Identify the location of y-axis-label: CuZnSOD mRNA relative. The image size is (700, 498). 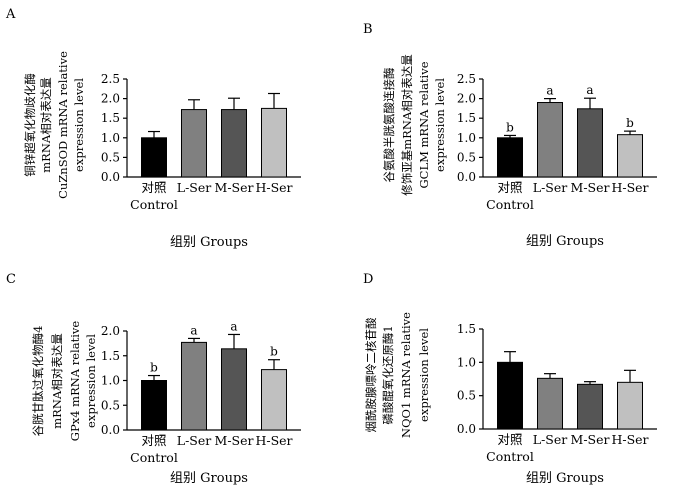
(63, 125).